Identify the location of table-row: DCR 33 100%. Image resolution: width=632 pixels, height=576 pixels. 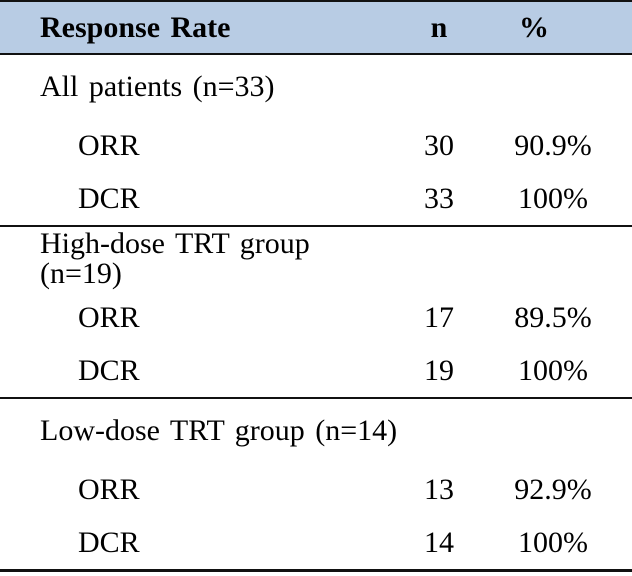
(316, 198).